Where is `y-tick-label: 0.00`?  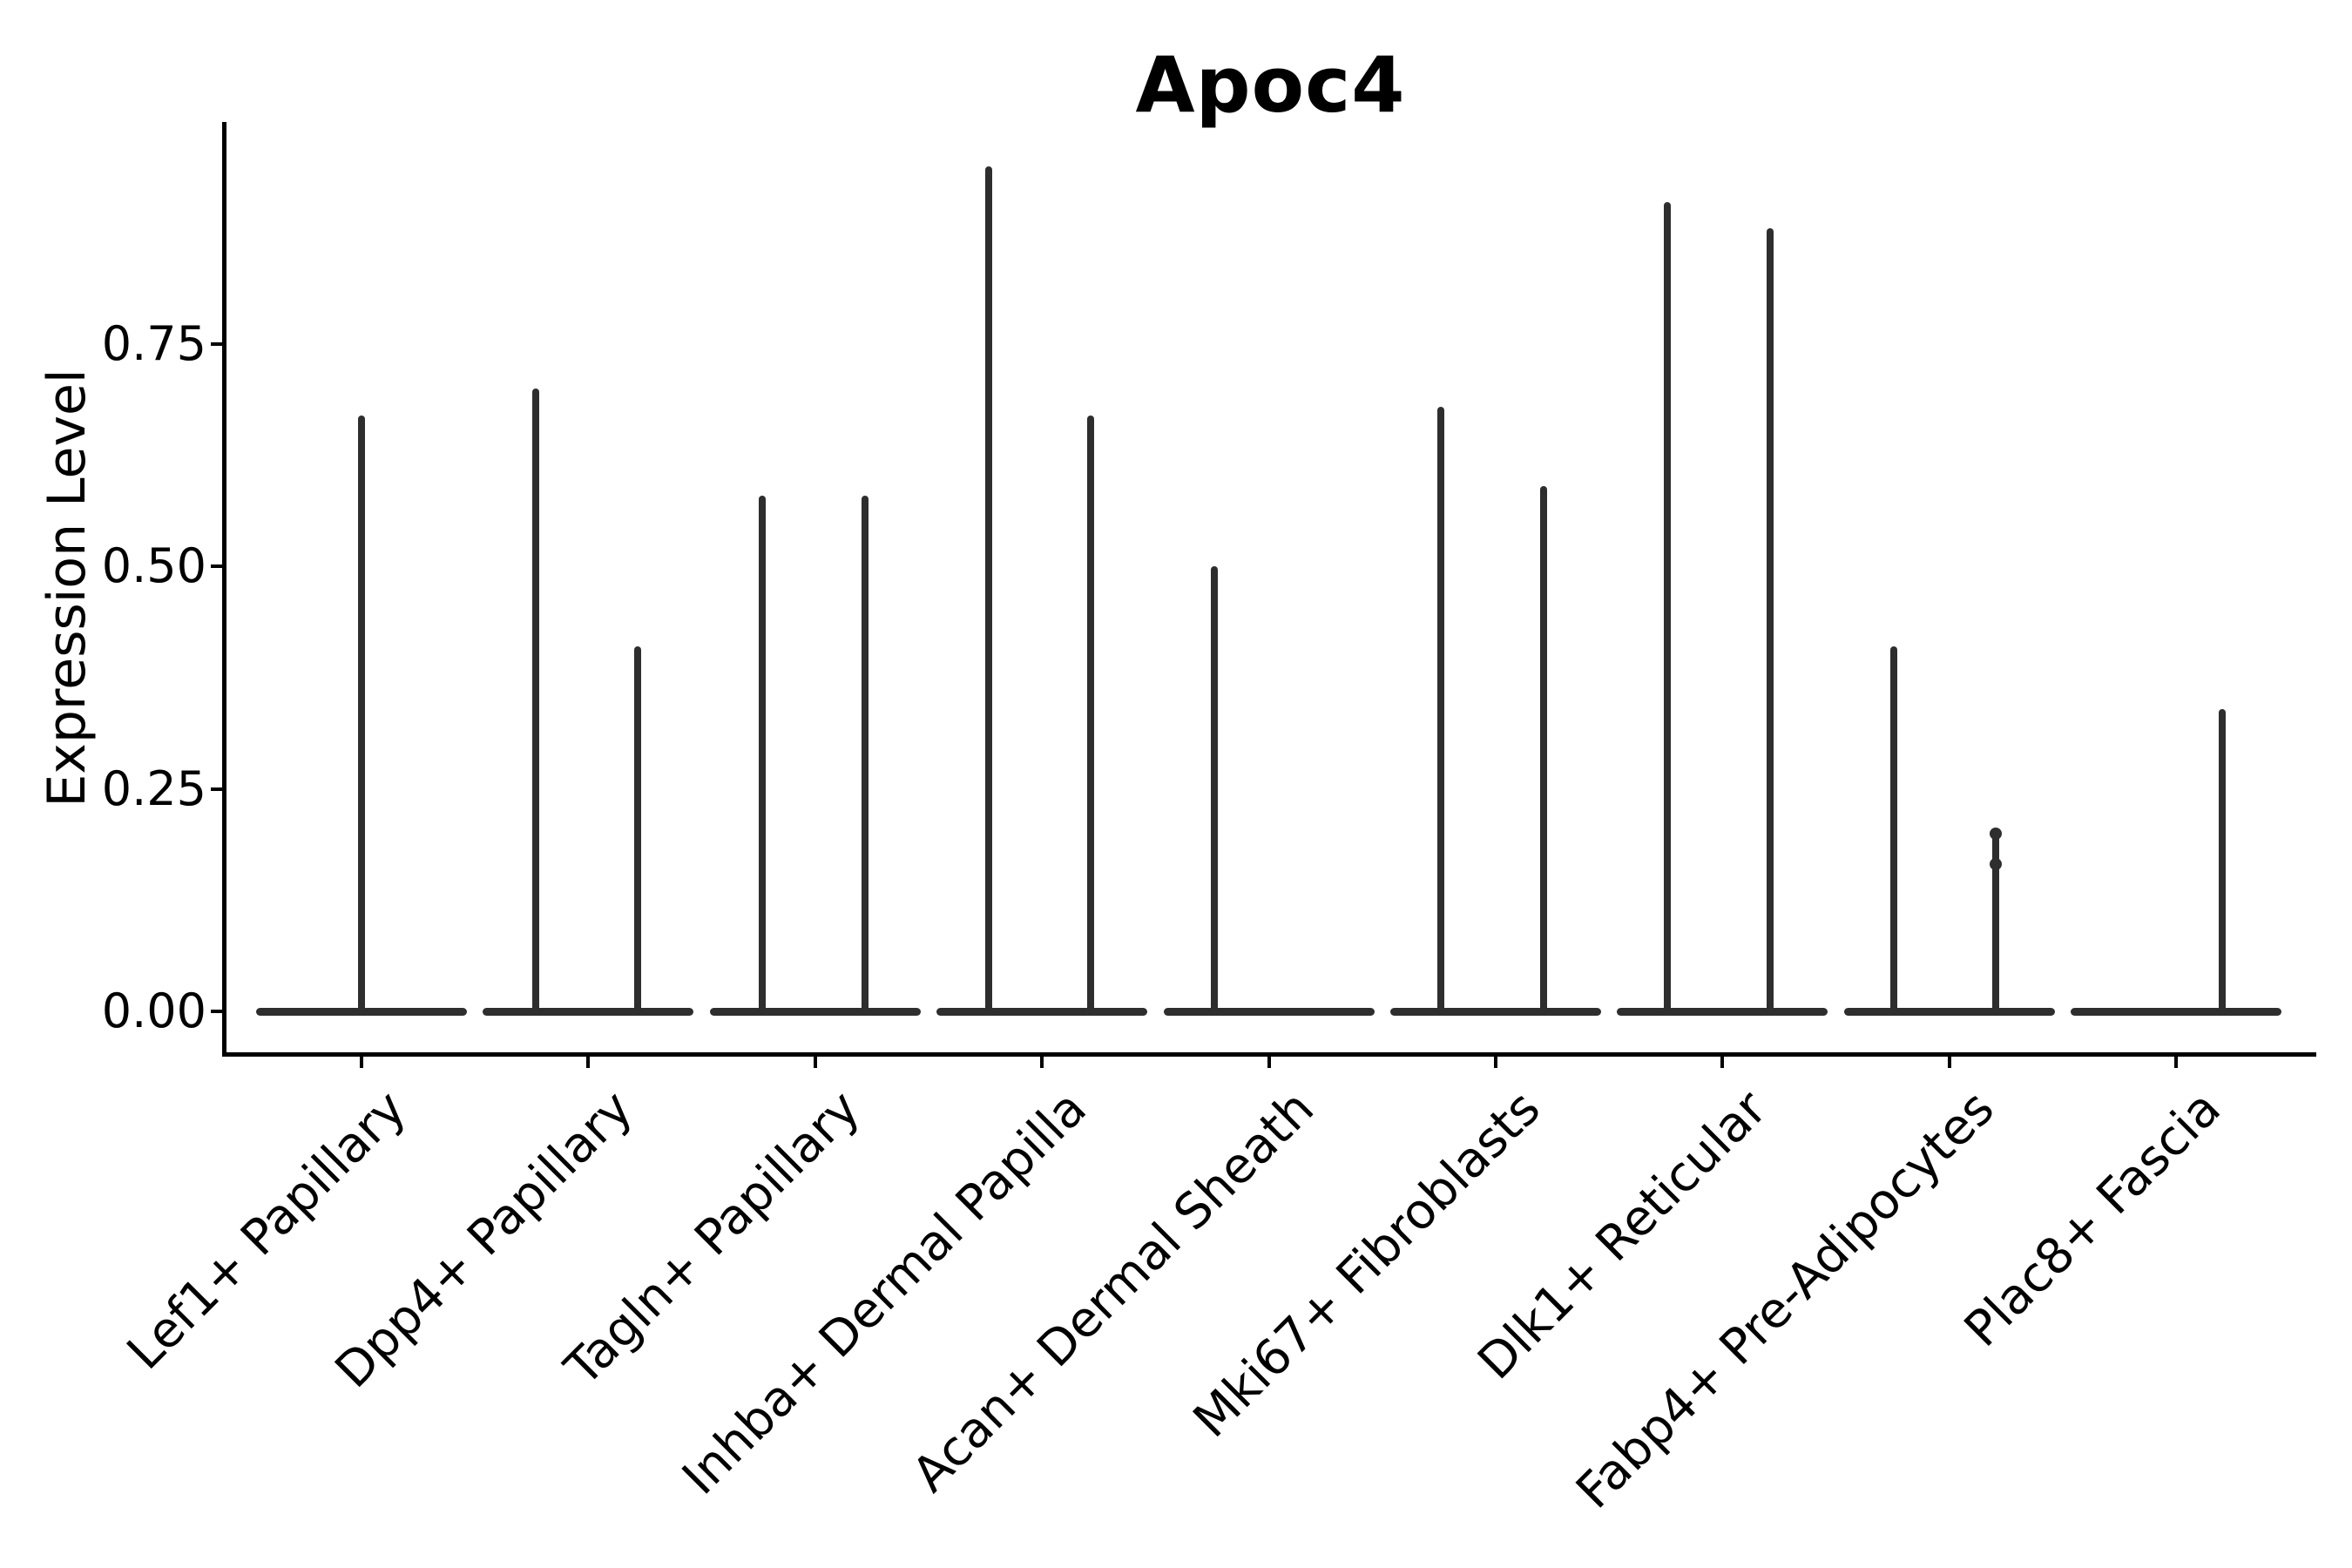
y-tick-label: 0.00 is located at coordinates (153, 1011).